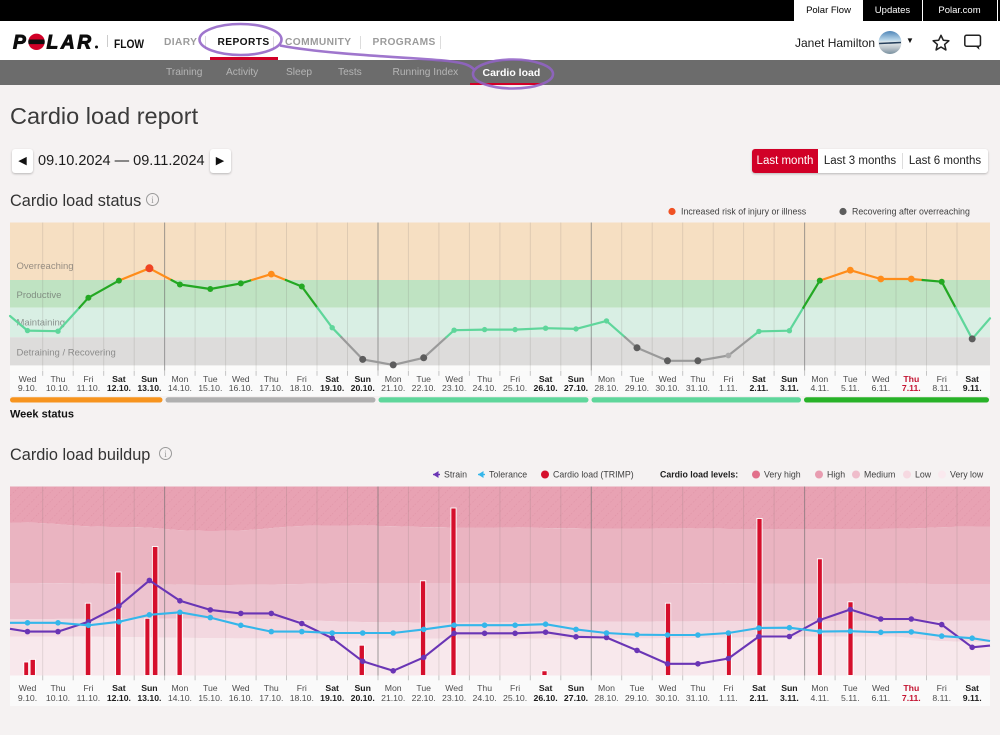 The image size is (1000, 735). I want to click on svg-text: Cardio load (TRIMP), so click(593, 475).